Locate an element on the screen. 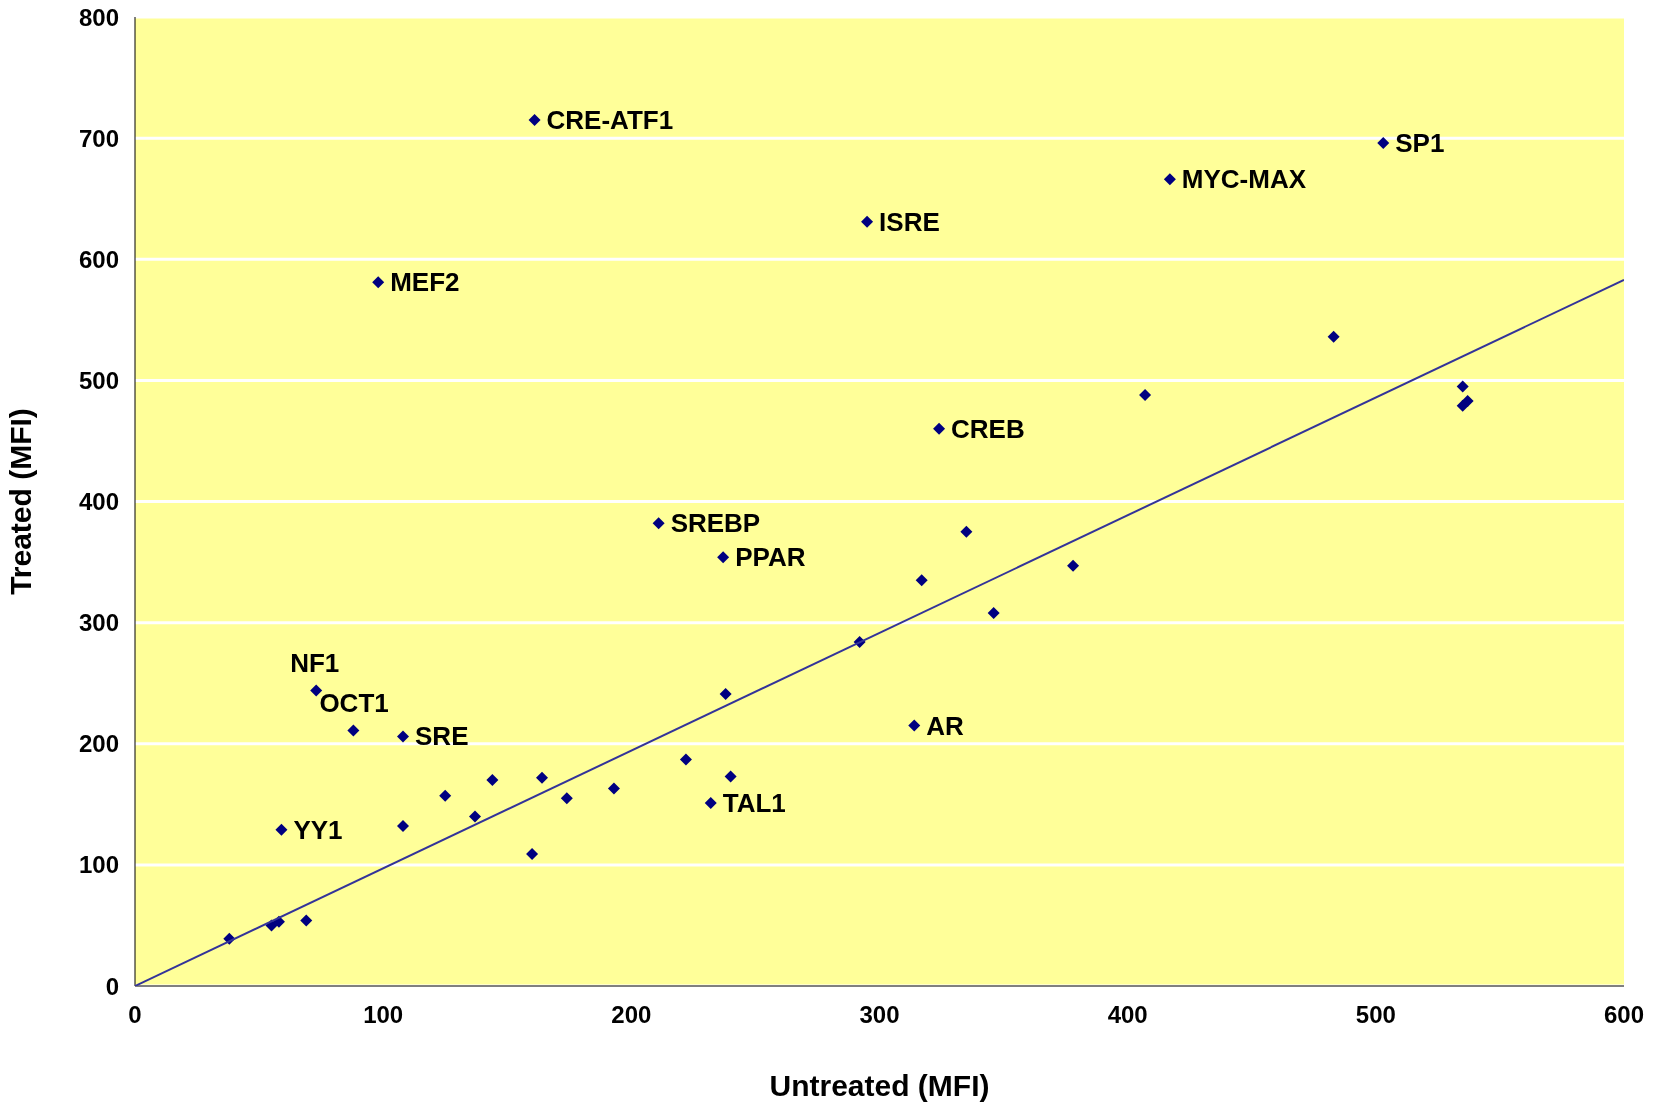 The height and width of the screenshot is (1115, 1668). y-tick-label: 100 is located at coordinates (98, 865).